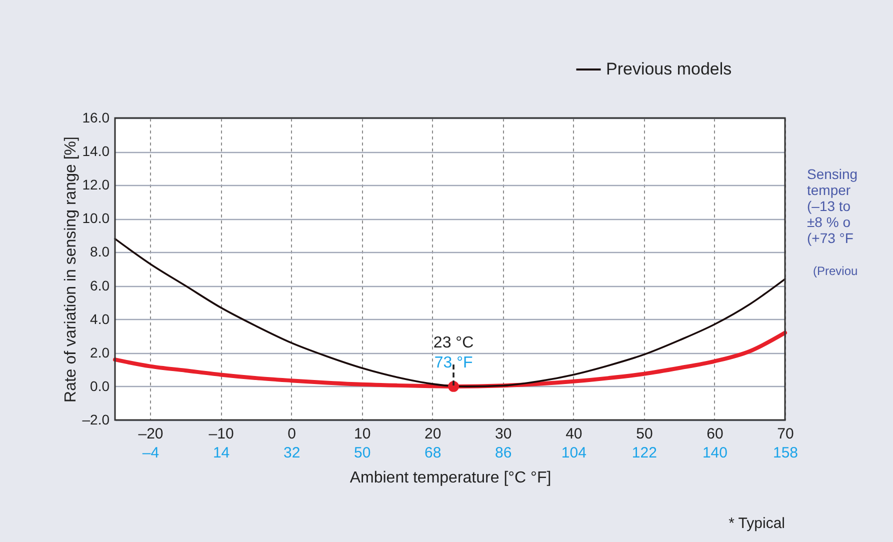  Describe the element at coordinates (96, 218) in the screenshot. I see `y-tick-label: 10.0` at that location.